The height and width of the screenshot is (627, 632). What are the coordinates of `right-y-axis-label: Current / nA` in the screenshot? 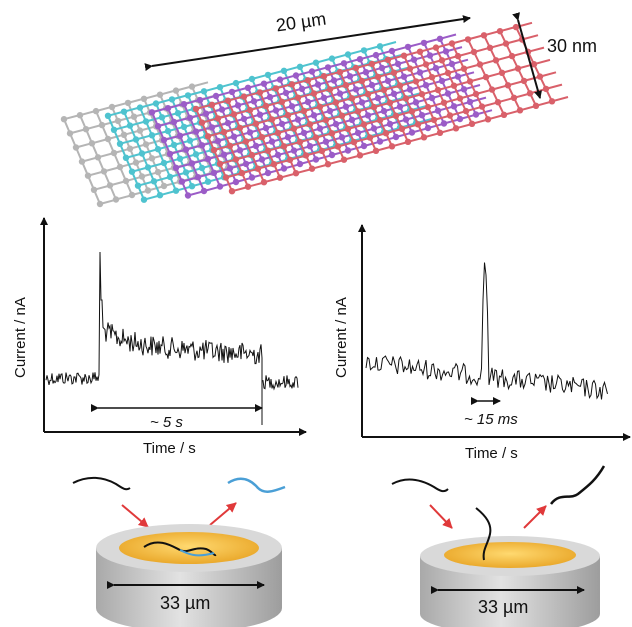 It's located at (341, 337).